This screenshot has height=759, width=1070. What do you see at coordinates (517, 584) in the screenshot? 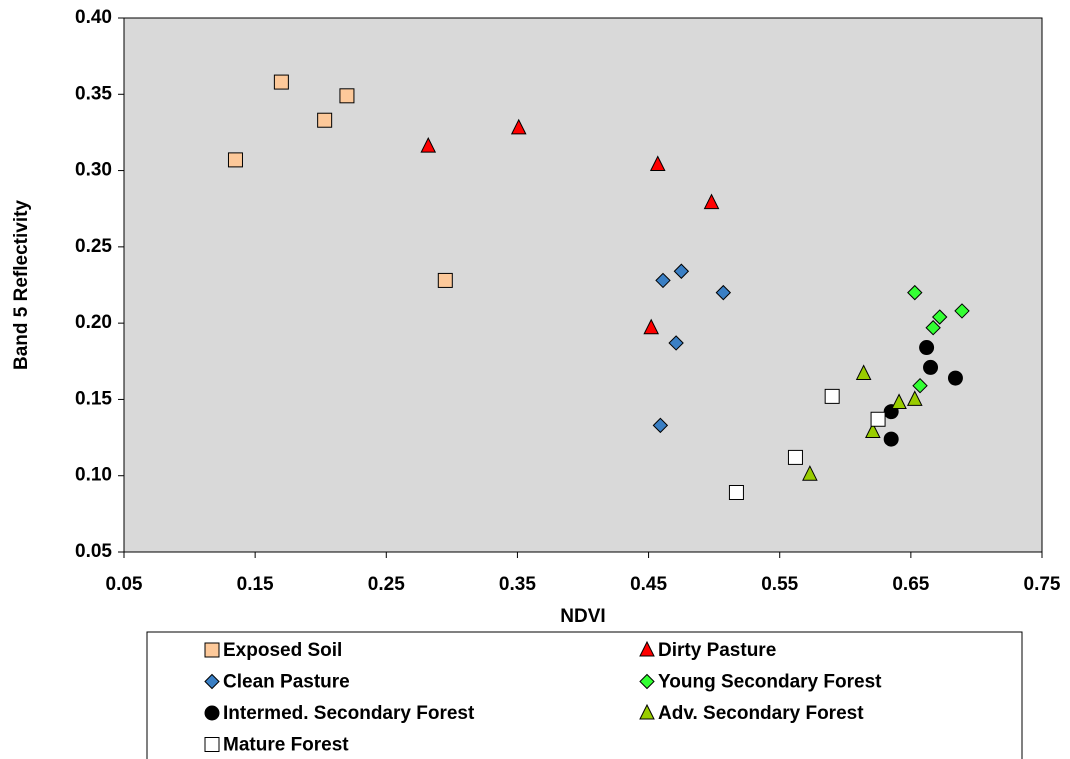
I see `x-tick-label: 0.35` at bounding box center [517, 584].